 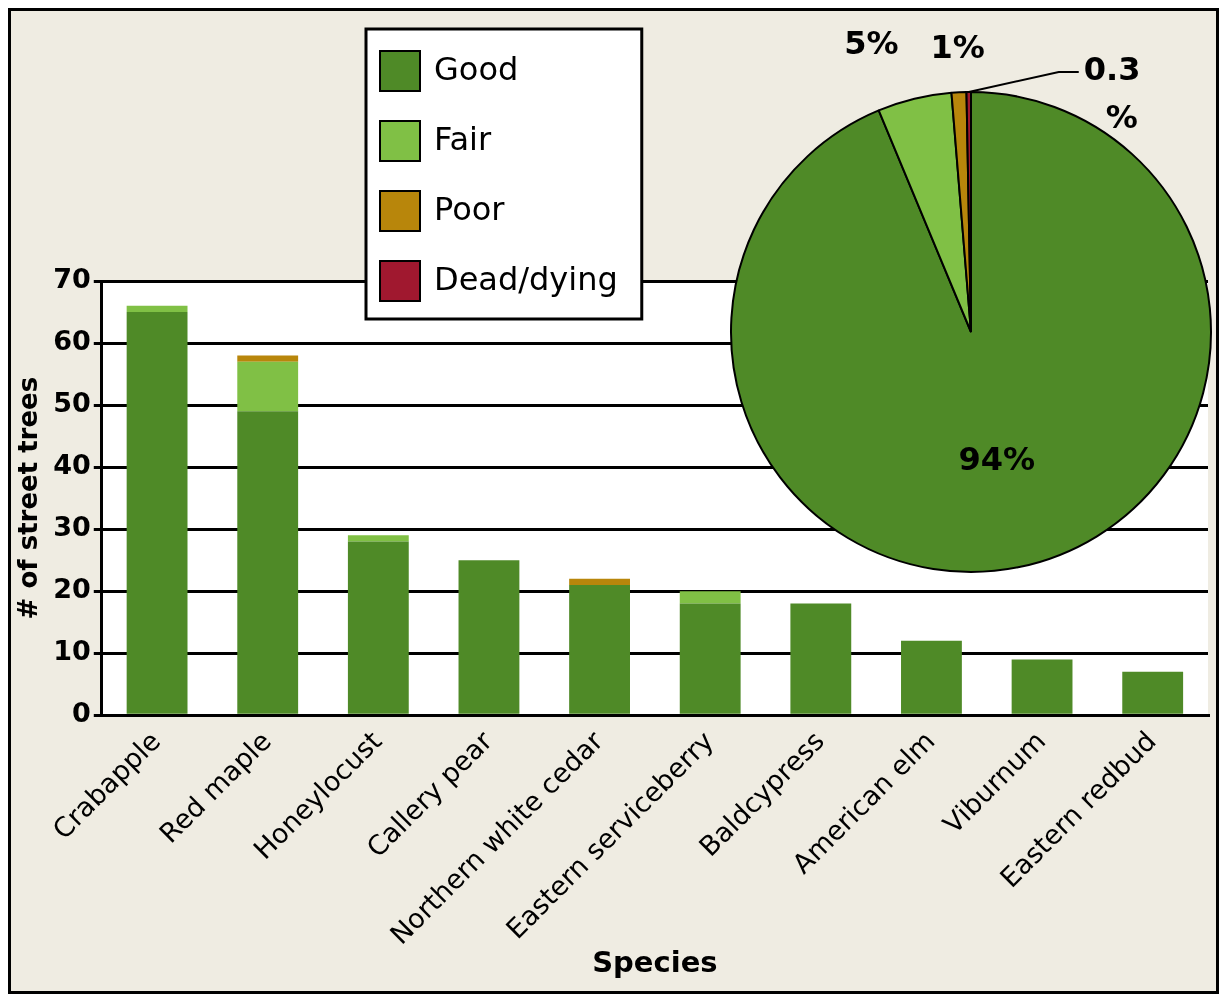 What do you see at coordinates (72, 341) in the screenshot?
I see `y-tick-label: 60` at bounding box center [72, 341].